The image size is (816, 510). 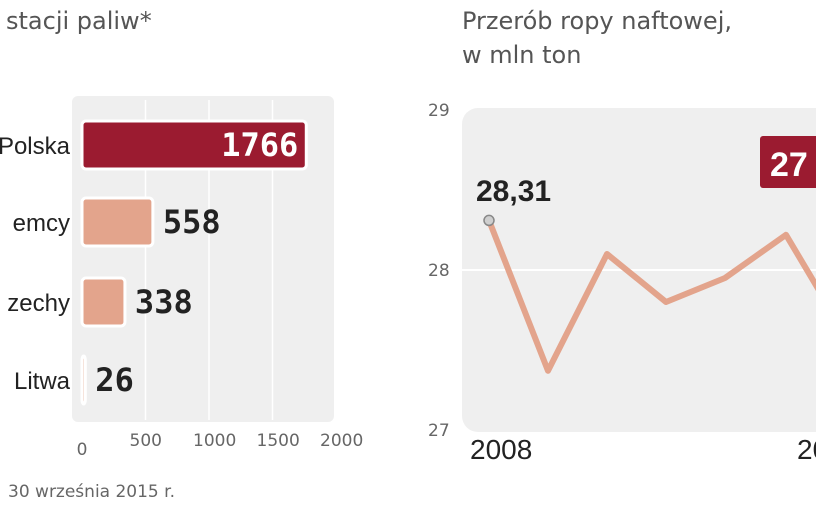 What do you see at coordinates (522, 55) in the screenshot?
I see `chart2-title-line-2: w mln ton` at bounding box center [522, 55].